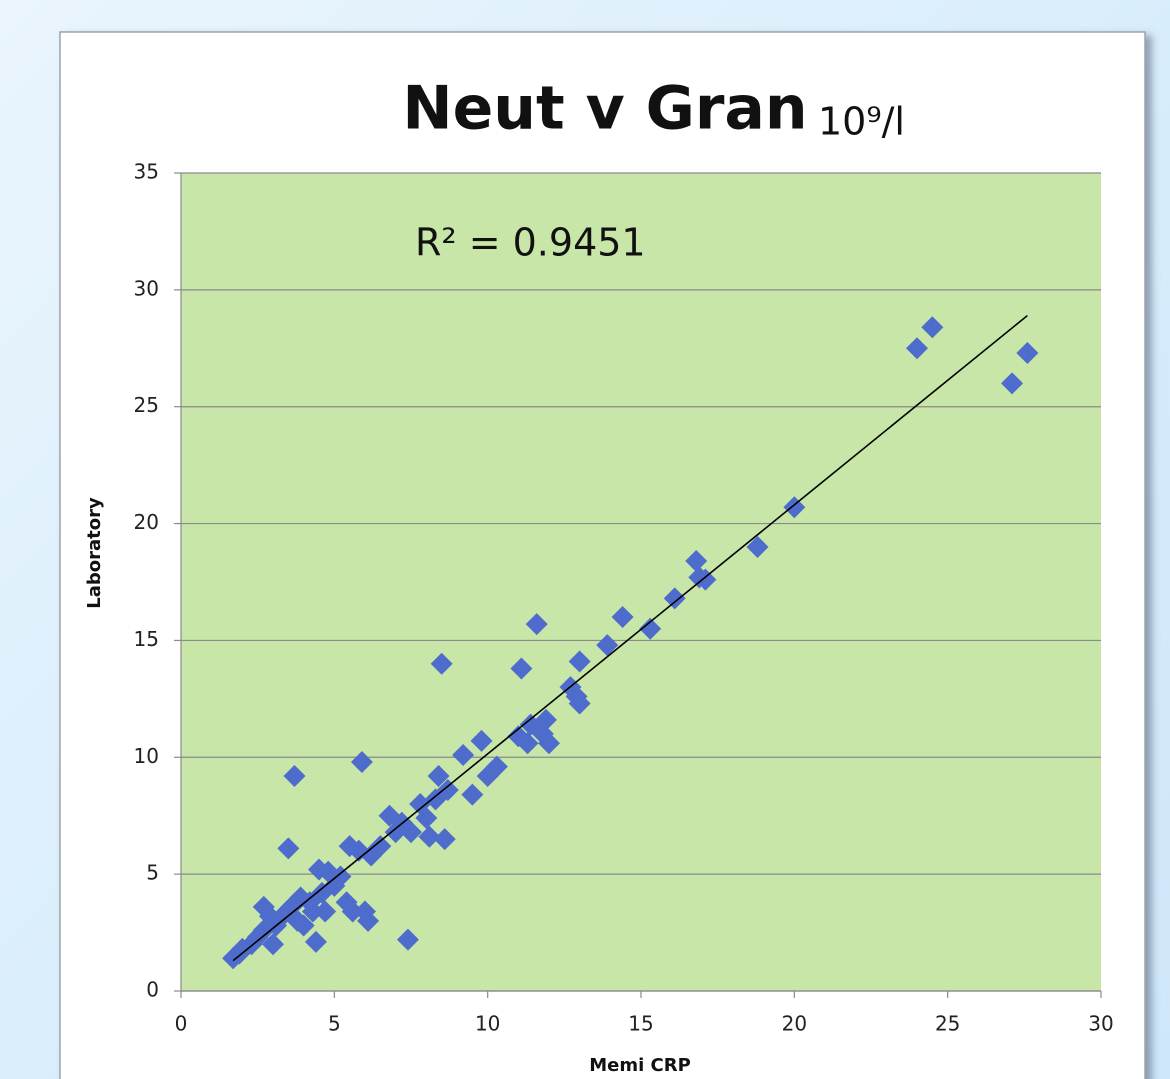 This screenshot has width=1170, height=1079. I want to click on y-tick-label: 15, so click(146, 639).